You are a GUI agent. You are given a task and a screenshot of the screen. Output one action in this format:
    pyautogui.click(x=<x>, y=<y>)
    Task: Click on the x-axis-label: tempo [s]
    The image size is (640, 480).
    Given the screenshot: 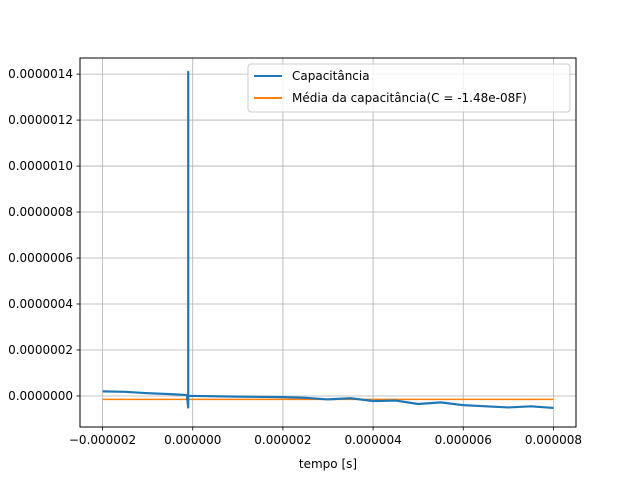 What is the action you would take?
    pyautogui.click(x=328, y=464)
    